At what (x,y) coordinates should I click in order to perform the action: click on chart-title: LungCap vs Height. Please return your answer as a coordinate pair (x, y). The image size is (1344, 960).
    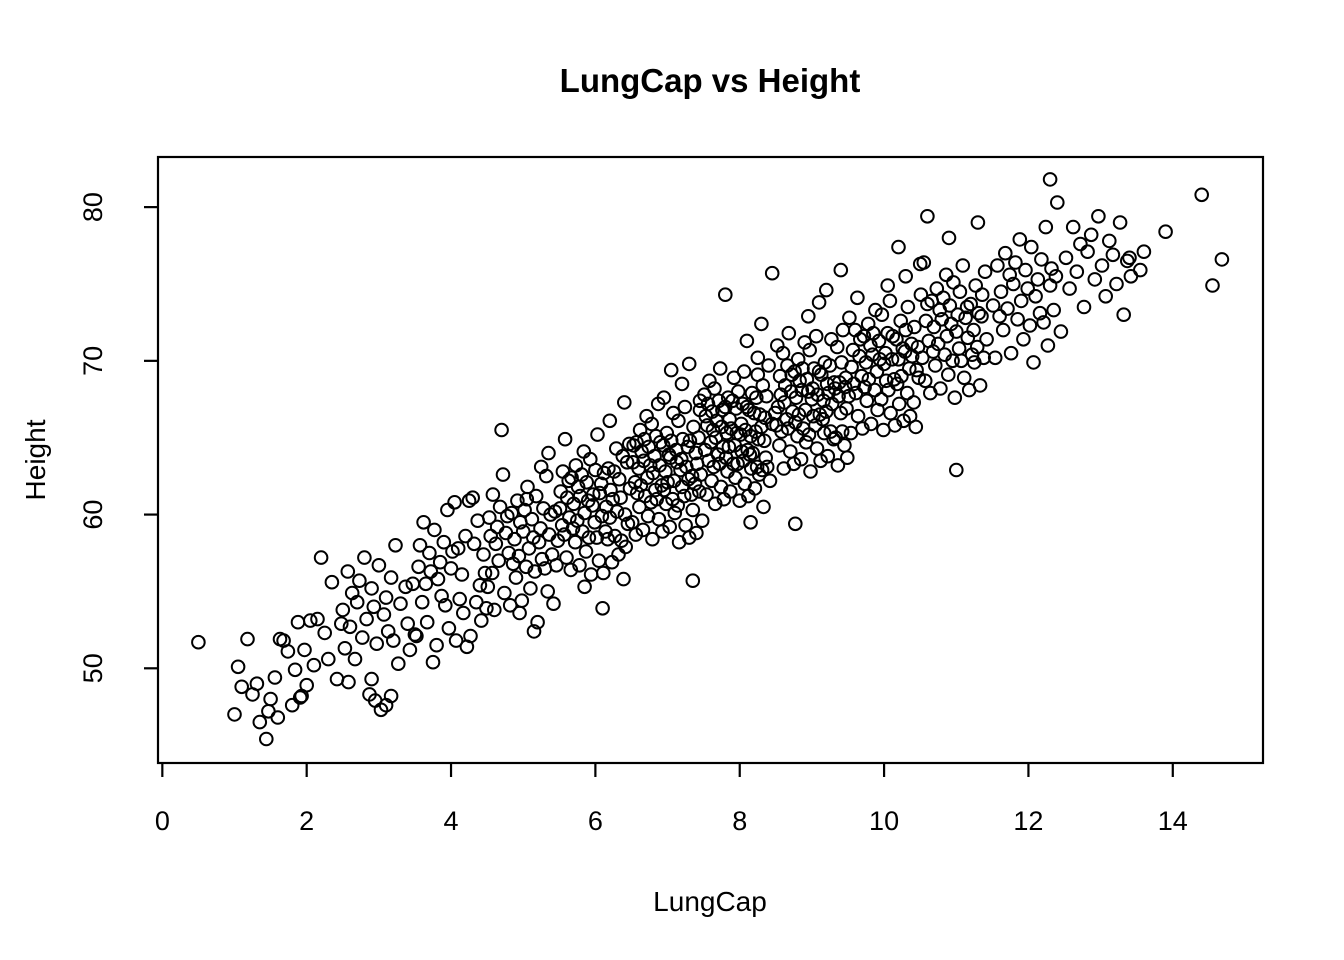
    Looking at the image, I should click on (710, 80).